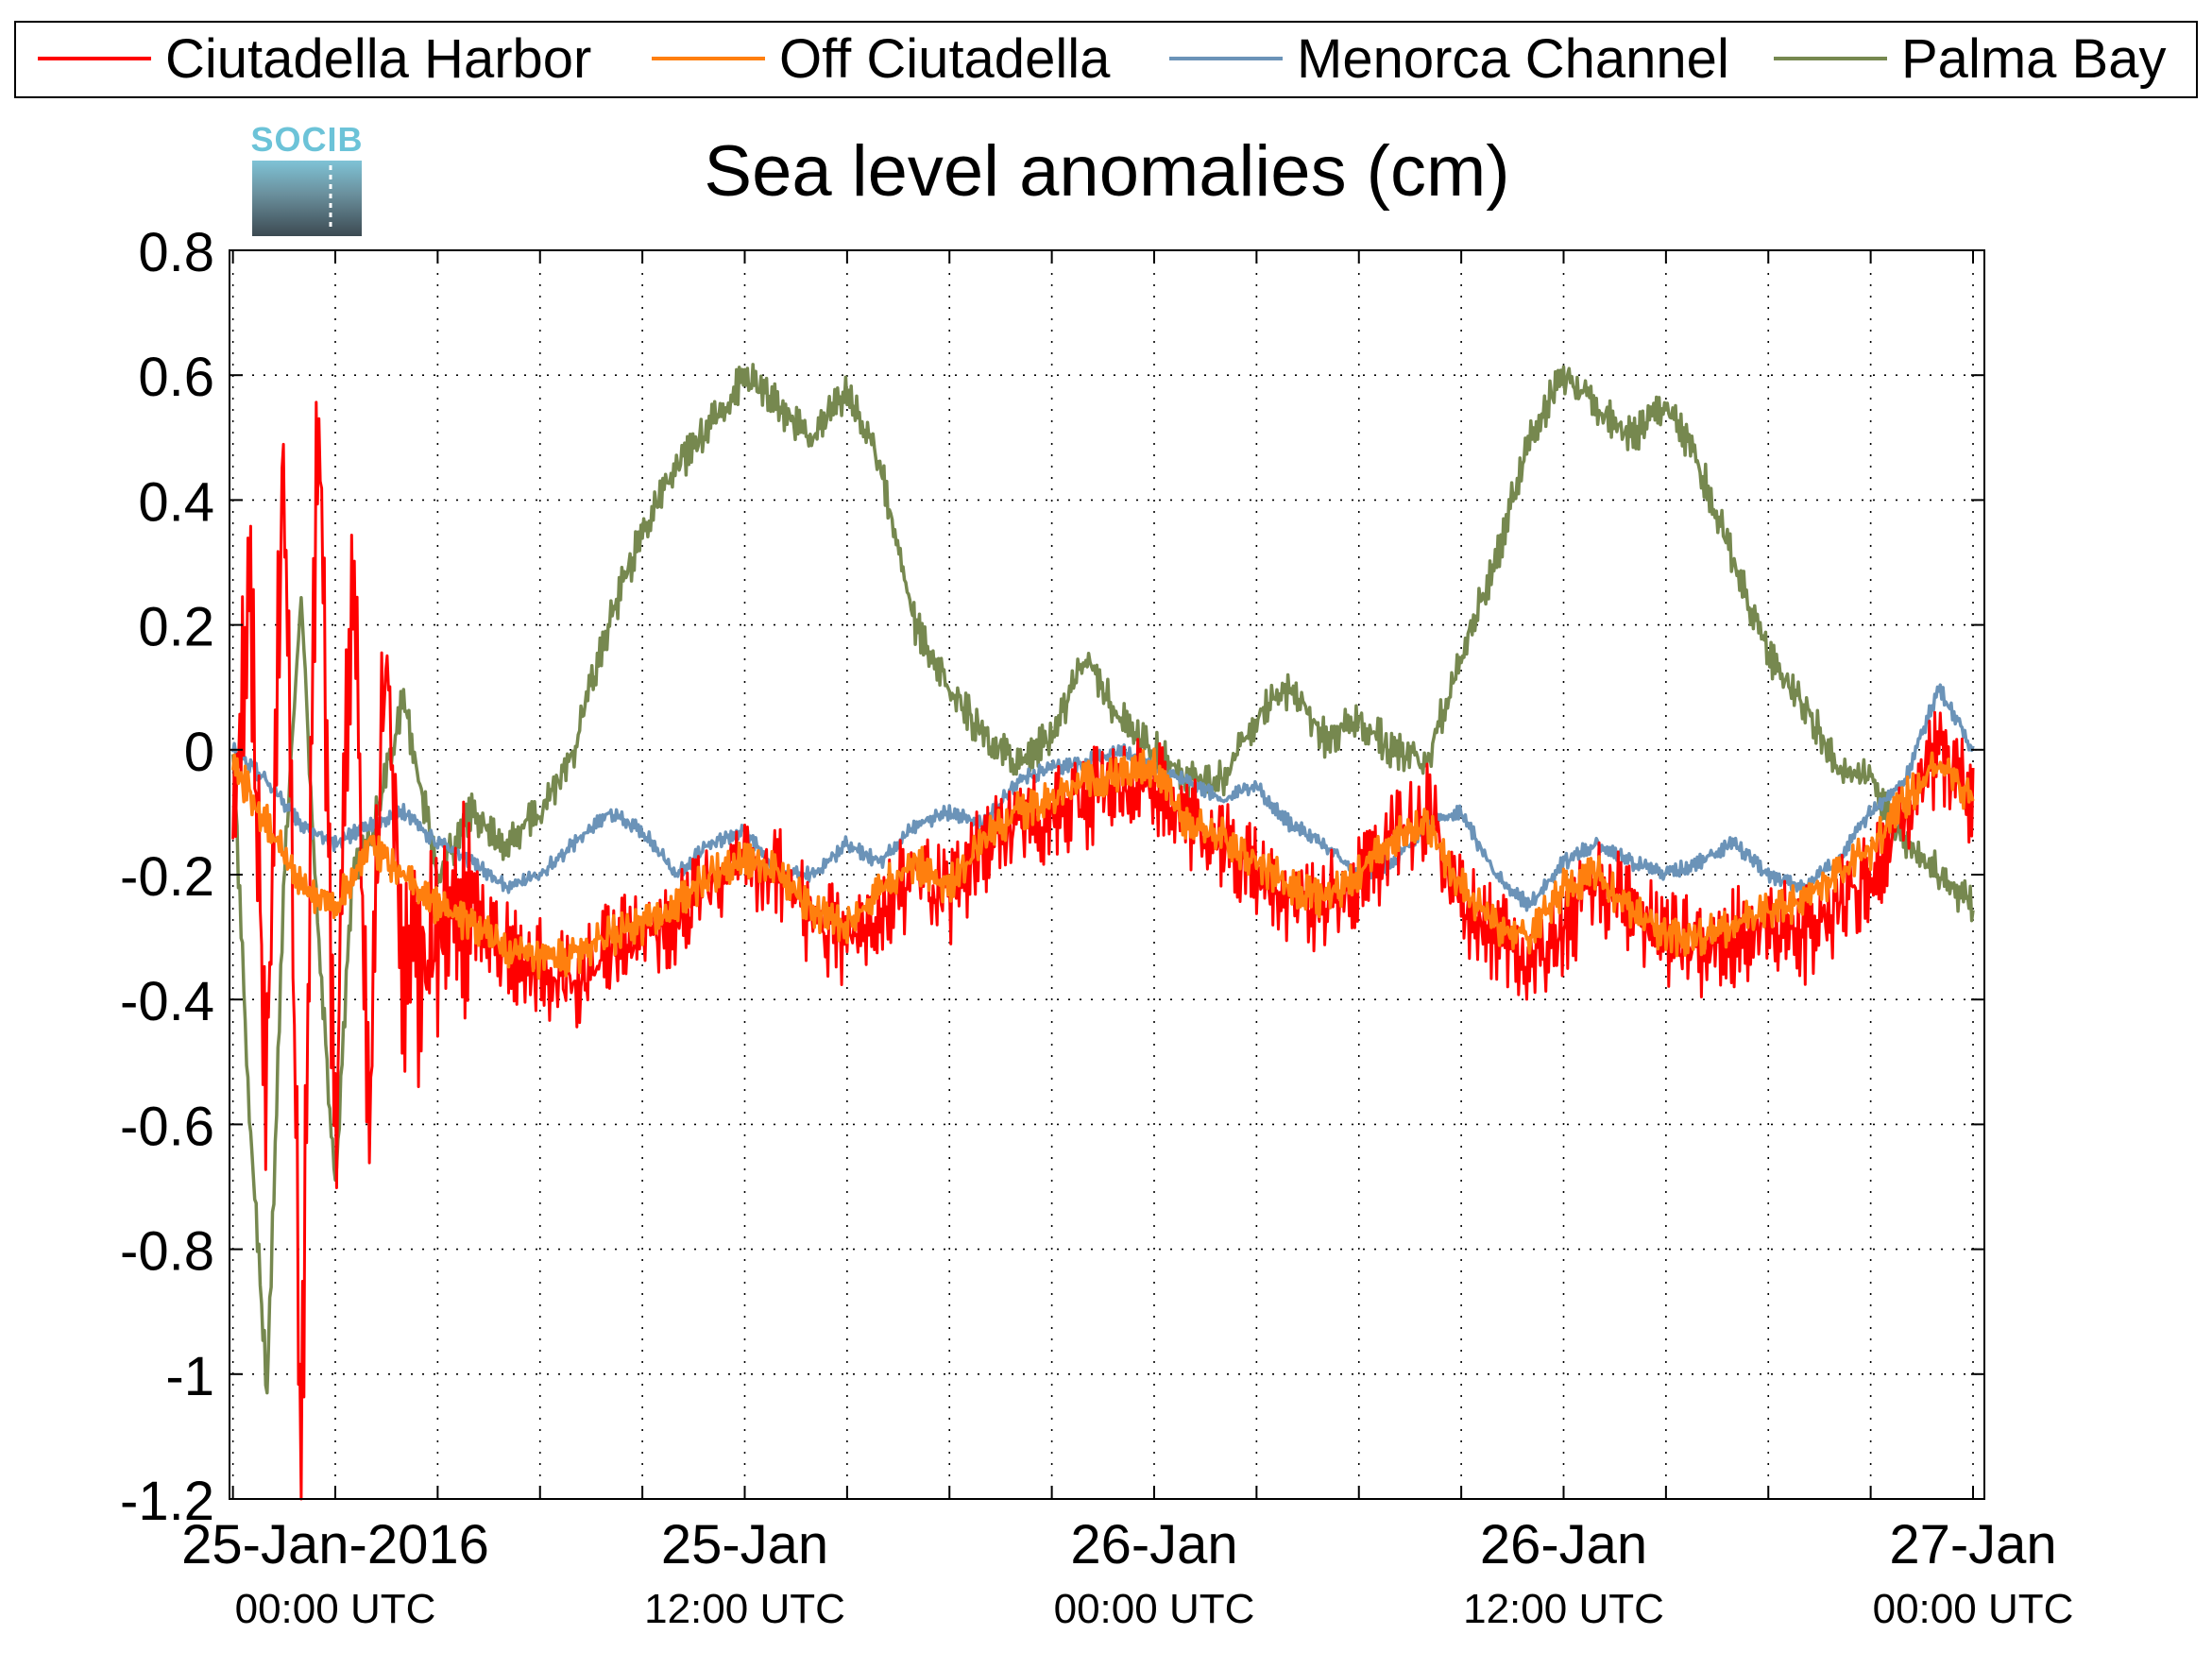 The height and width of the screenshot is (1669, 2212). Describe the element at coordinates (189, 1377) in the screenshot. I see `y-tick-label: -1` at that location.